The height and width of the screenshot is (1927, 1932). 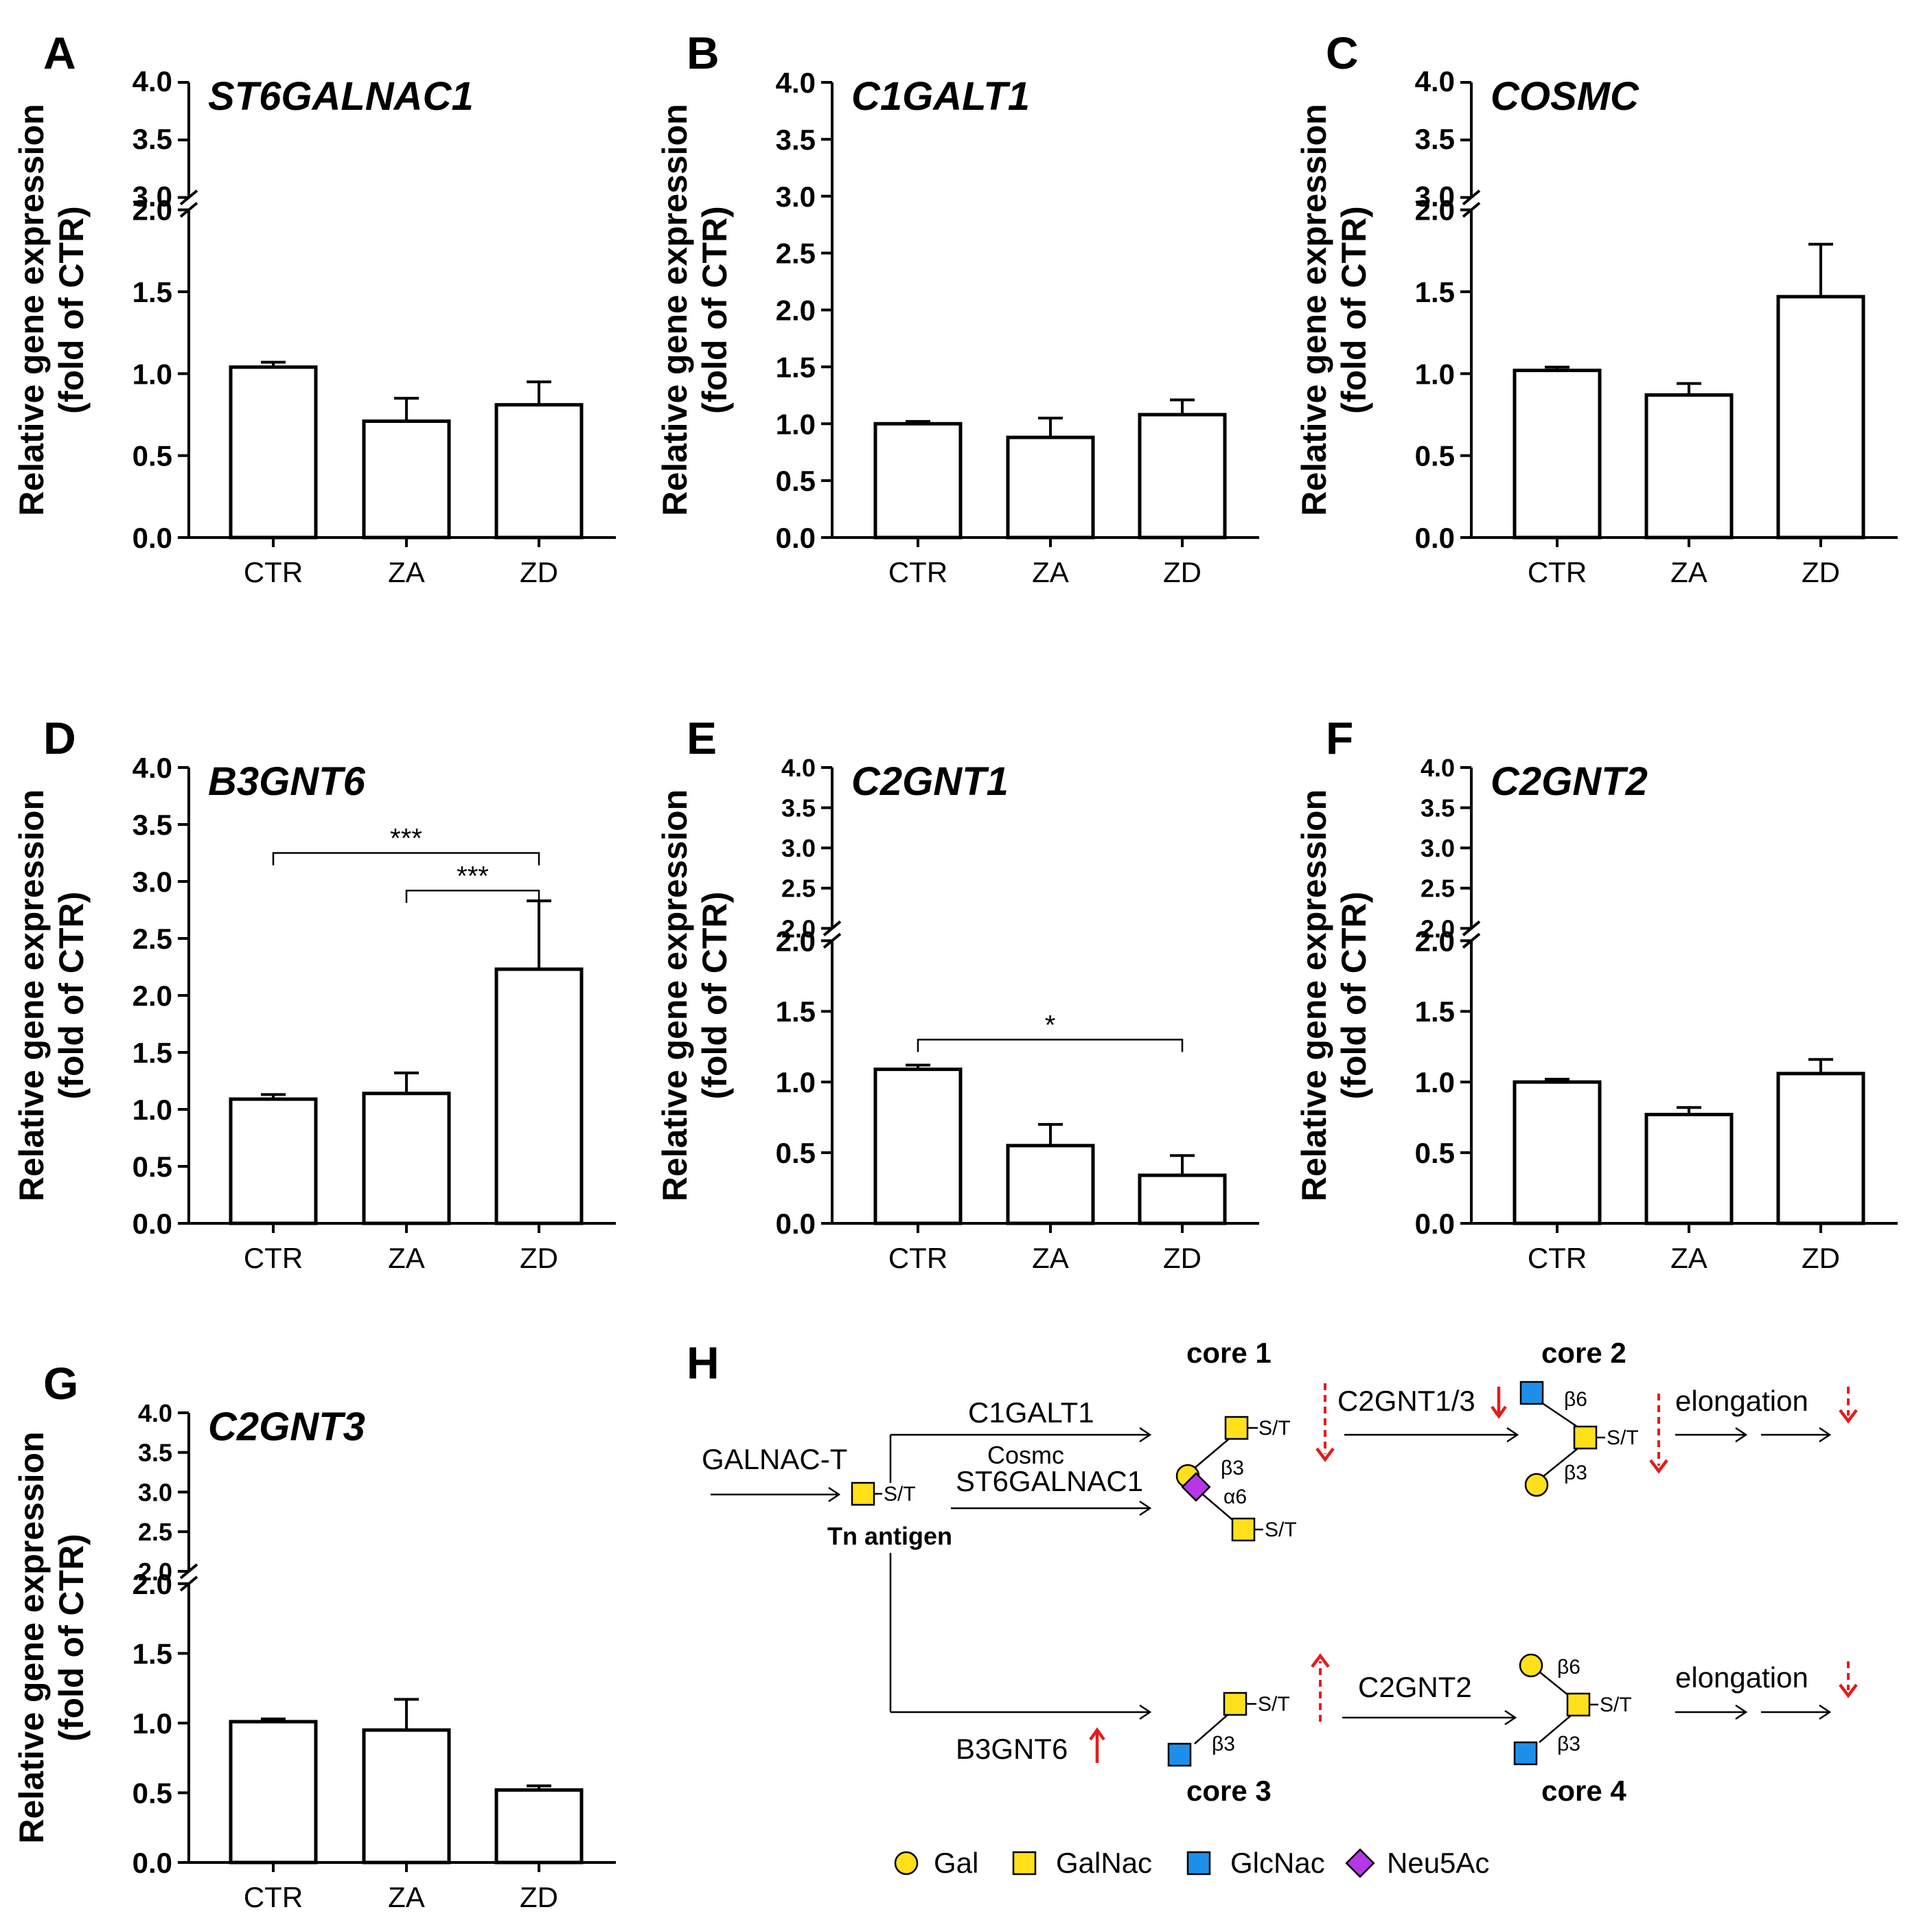 I want to click on elongation-top-label: elongation, so click(x=1741, y=1401).